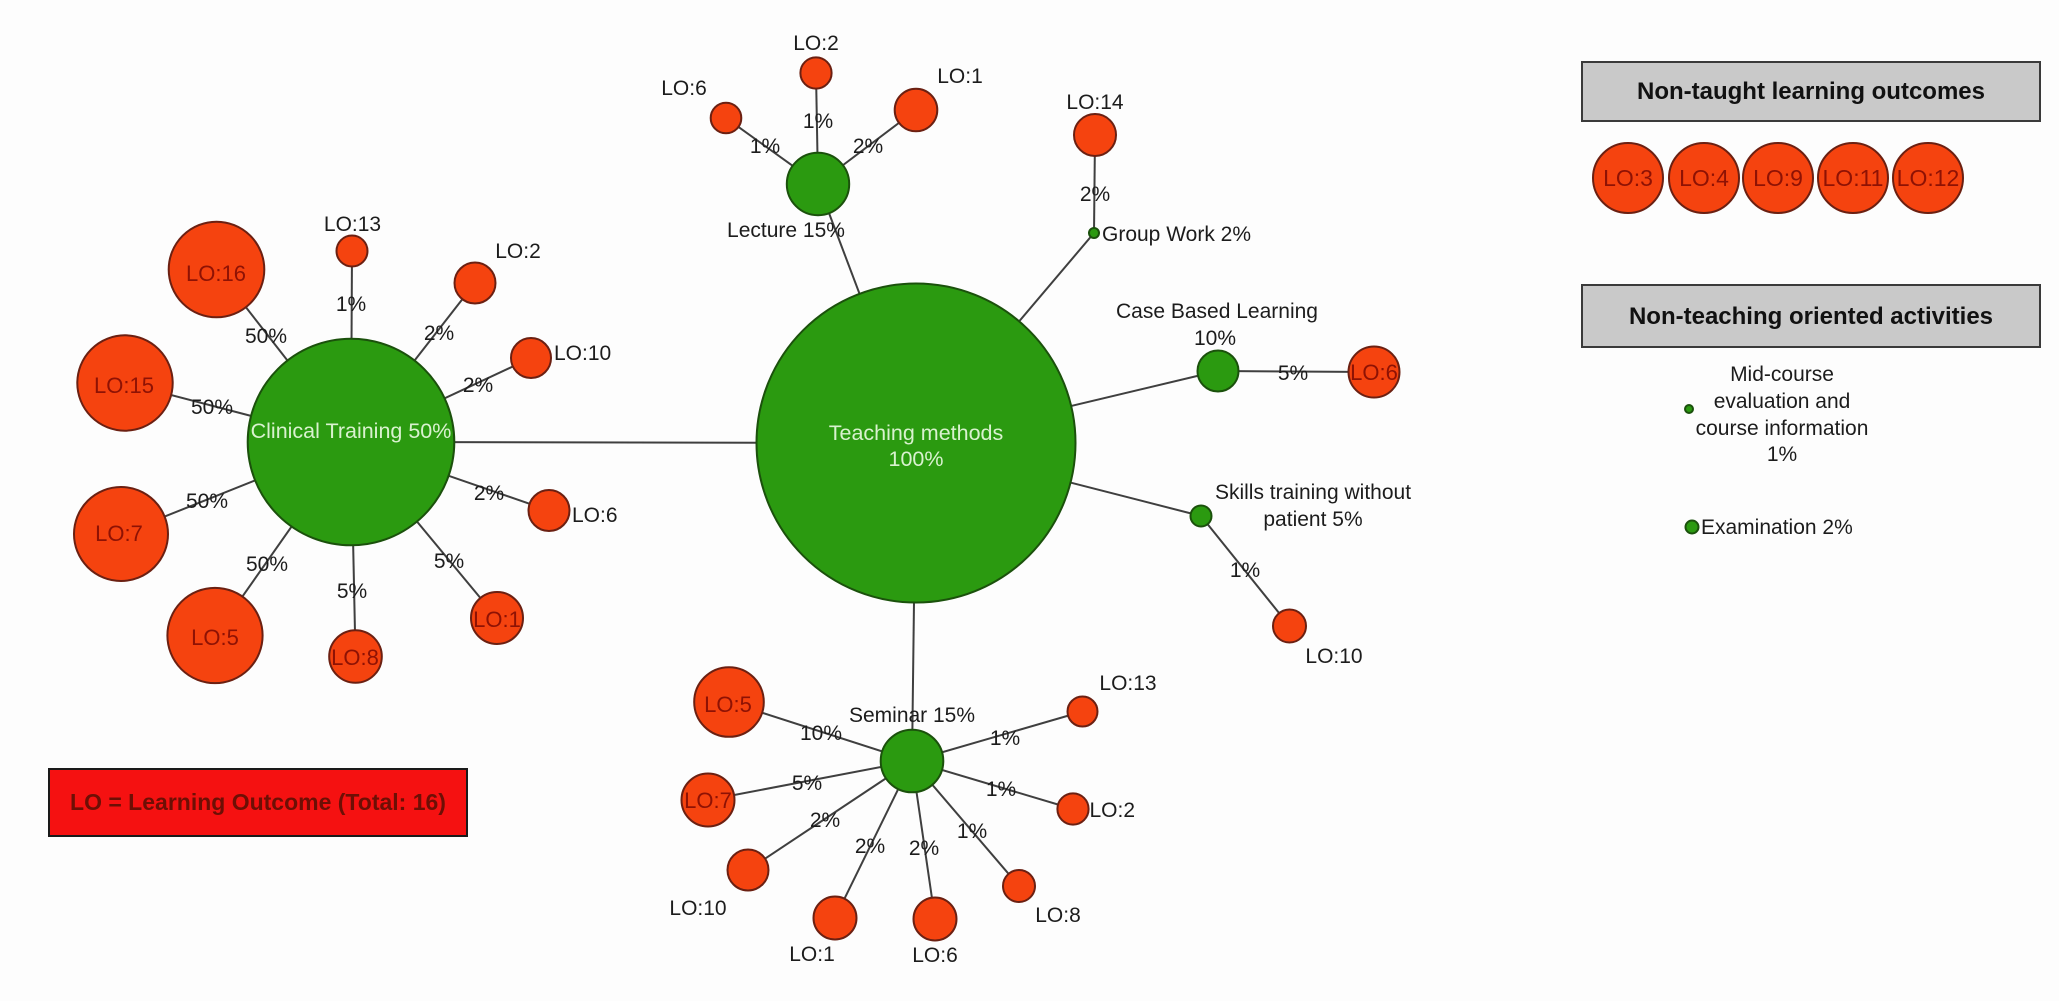 The image size is (2059, 1001). What do you see at coordinates (1782, 374) in the screenshot?
I see `svg-text: Mid-course` at bounding box center [1782, 374].